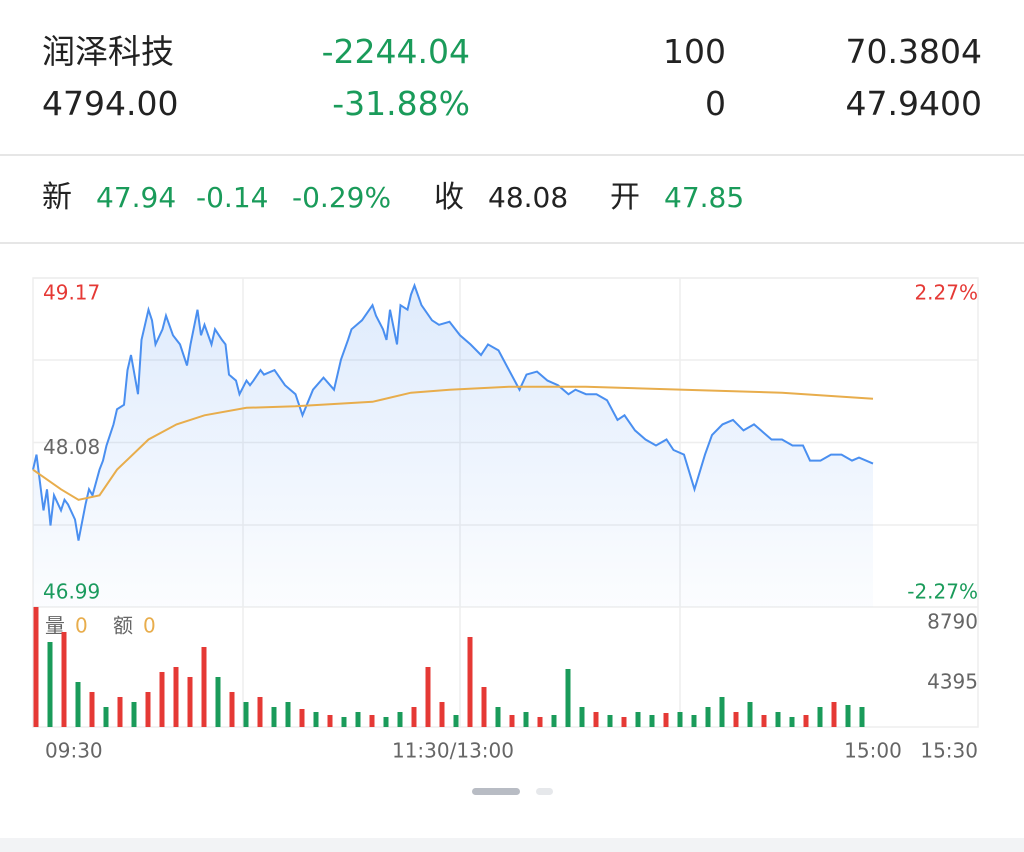 The image size is (1024, 852). What do you see at coordinates (946, 293) in the screenshot?
I see `y2-tick-label: 2.27%` at bounding box center [946, 293].